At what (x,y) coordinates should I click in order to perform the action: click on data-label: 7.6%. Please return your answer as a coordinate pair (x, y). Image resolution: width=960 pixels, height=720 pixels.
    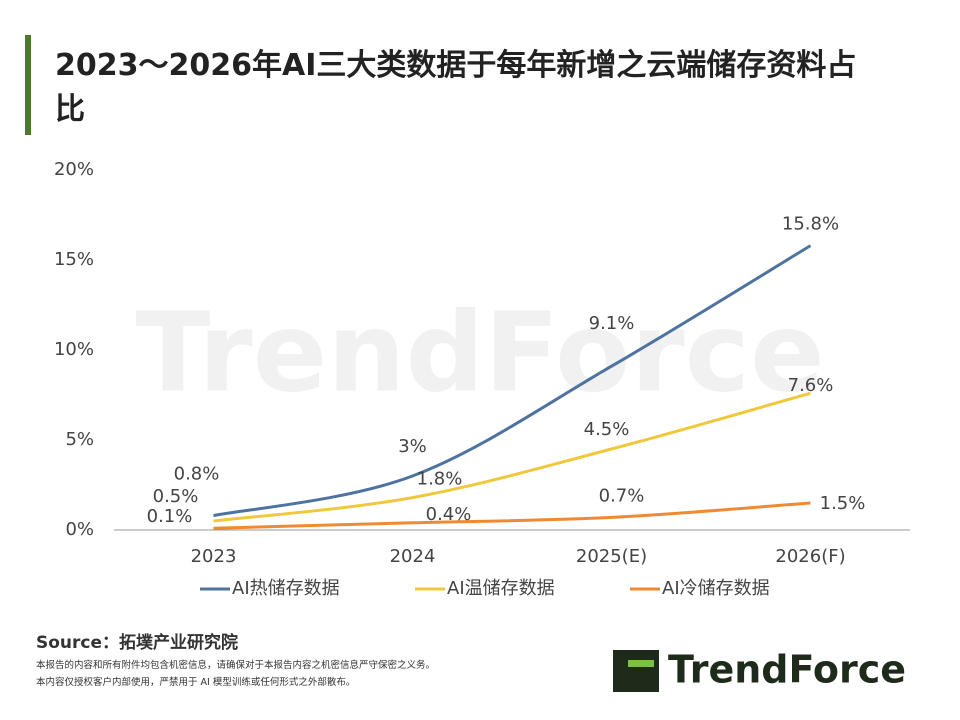
    Looking at the image, I should click on (811, 385).